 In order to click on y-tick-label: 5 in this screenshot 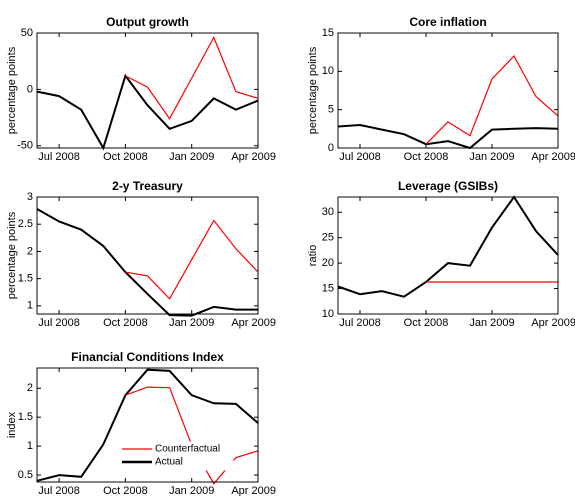, I will do `click(331, 110)`.